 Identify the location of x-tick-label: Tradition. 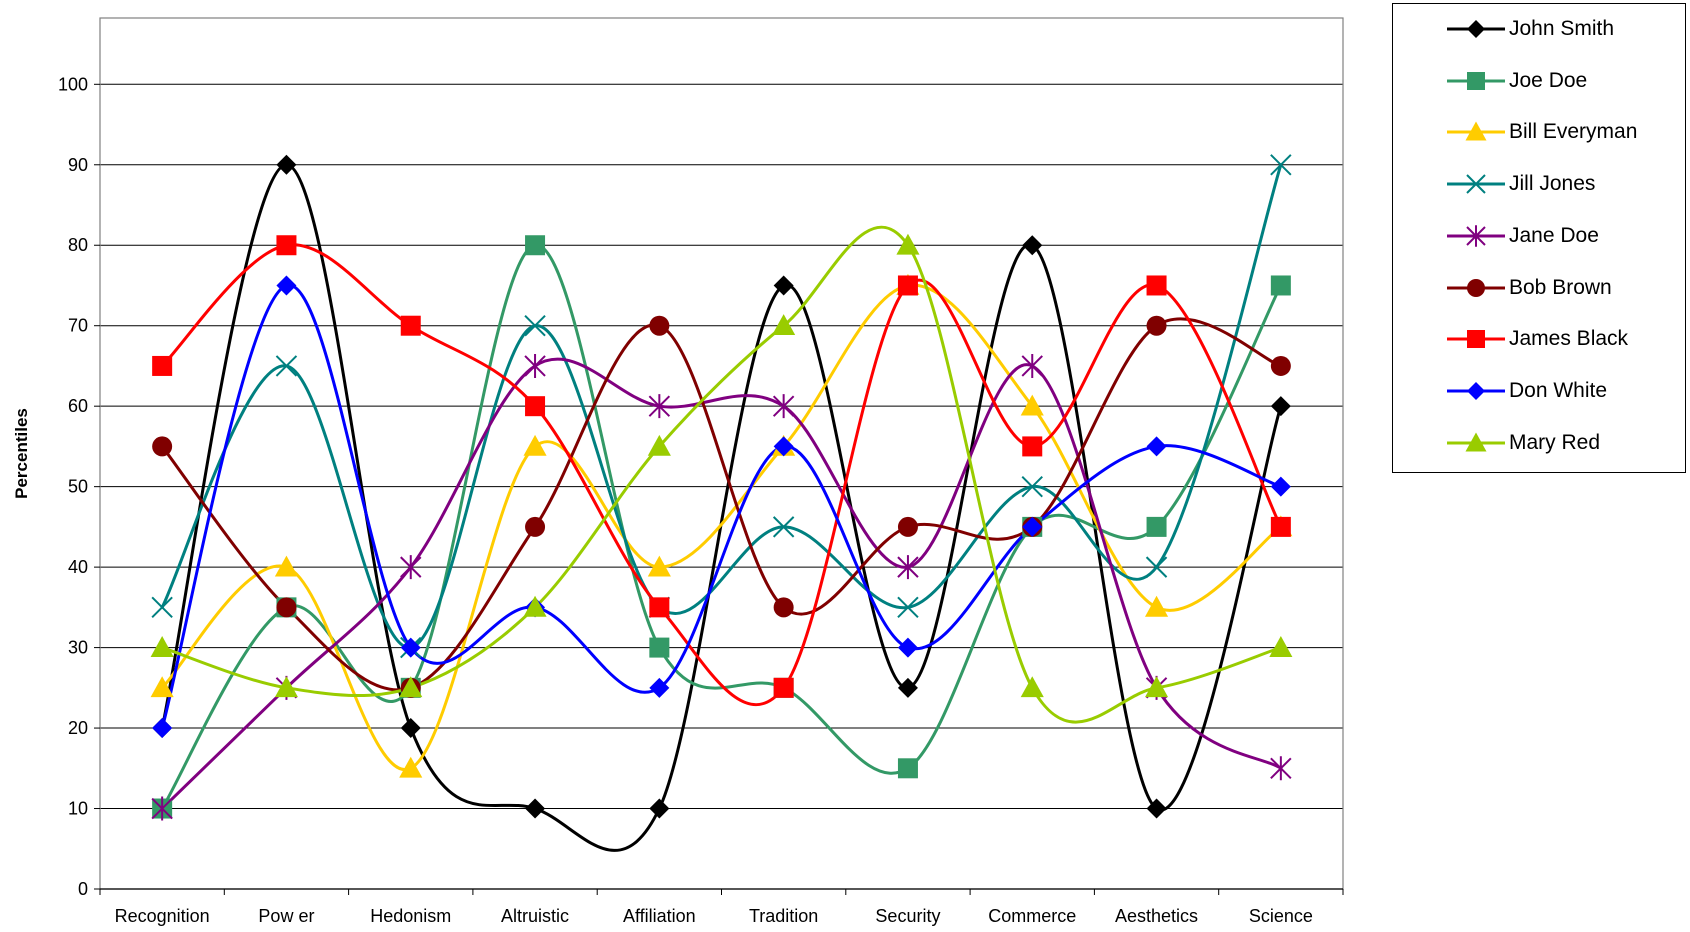
(783, 916).